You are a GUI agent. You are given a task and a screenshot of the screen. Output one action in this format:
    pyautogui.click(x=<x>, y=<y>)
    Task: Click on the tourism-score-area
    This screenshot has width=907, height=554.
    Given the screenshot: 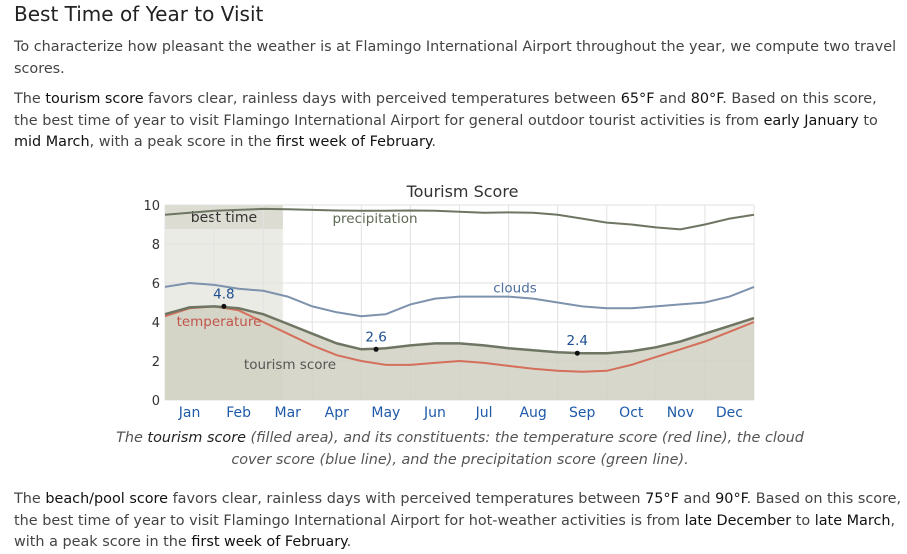 What is the action you would take?
    pyautogui.click(x=459, y=353)
    